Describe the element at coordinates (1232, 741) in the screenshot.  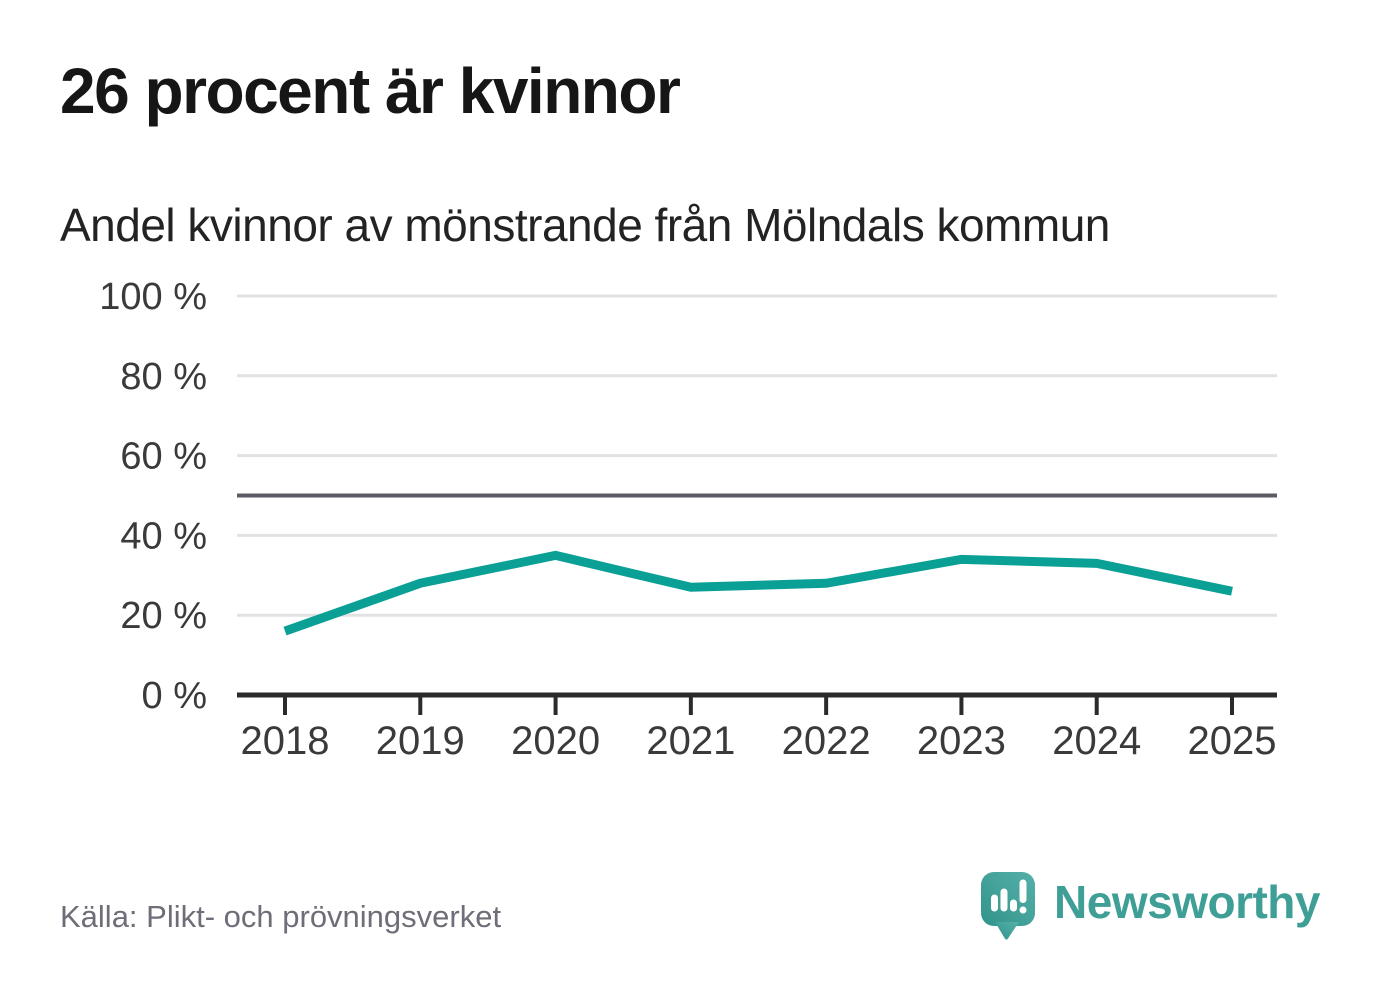
I see `x-tick-label: 2025` at that location.